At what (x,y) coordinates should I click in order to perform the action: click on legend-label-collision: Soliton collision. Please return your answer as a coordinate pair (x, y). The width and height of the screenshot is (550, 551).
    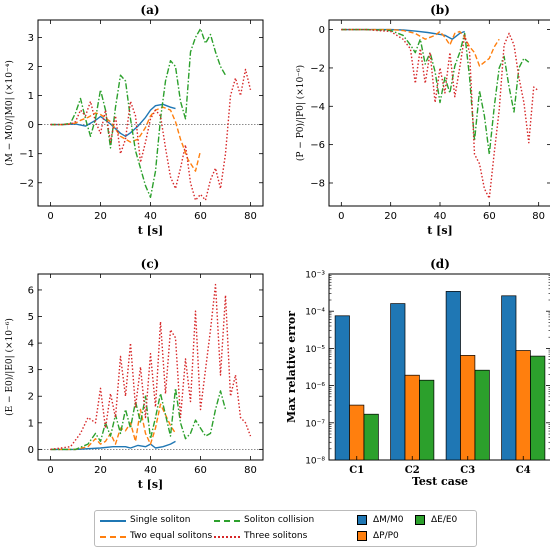
    Looking at the image, I should click on (279, 520).